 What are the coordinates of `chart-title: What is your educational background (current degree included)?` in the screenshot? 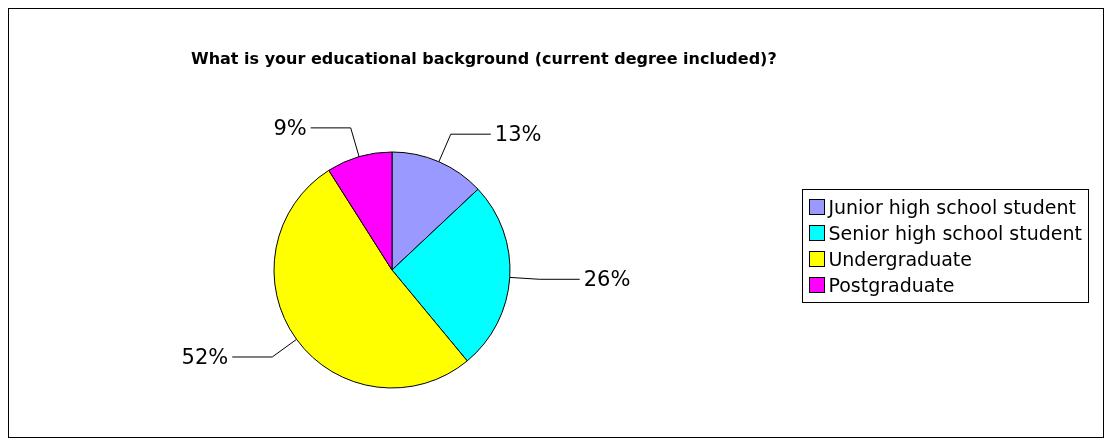 It's located at (484, 58).